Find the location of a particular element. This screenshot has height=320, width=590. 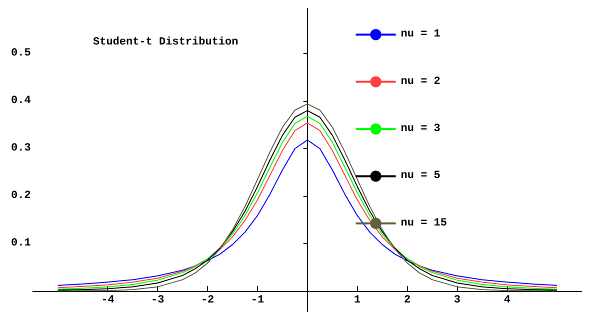

y-tick-label: 0.1 is located at coordinates (21, 244).